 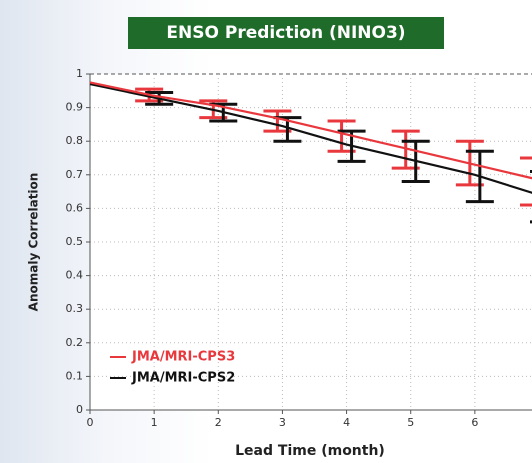 I want to click on legend-label: JMA/MRI-CPS2, so click(x=183, y=378).